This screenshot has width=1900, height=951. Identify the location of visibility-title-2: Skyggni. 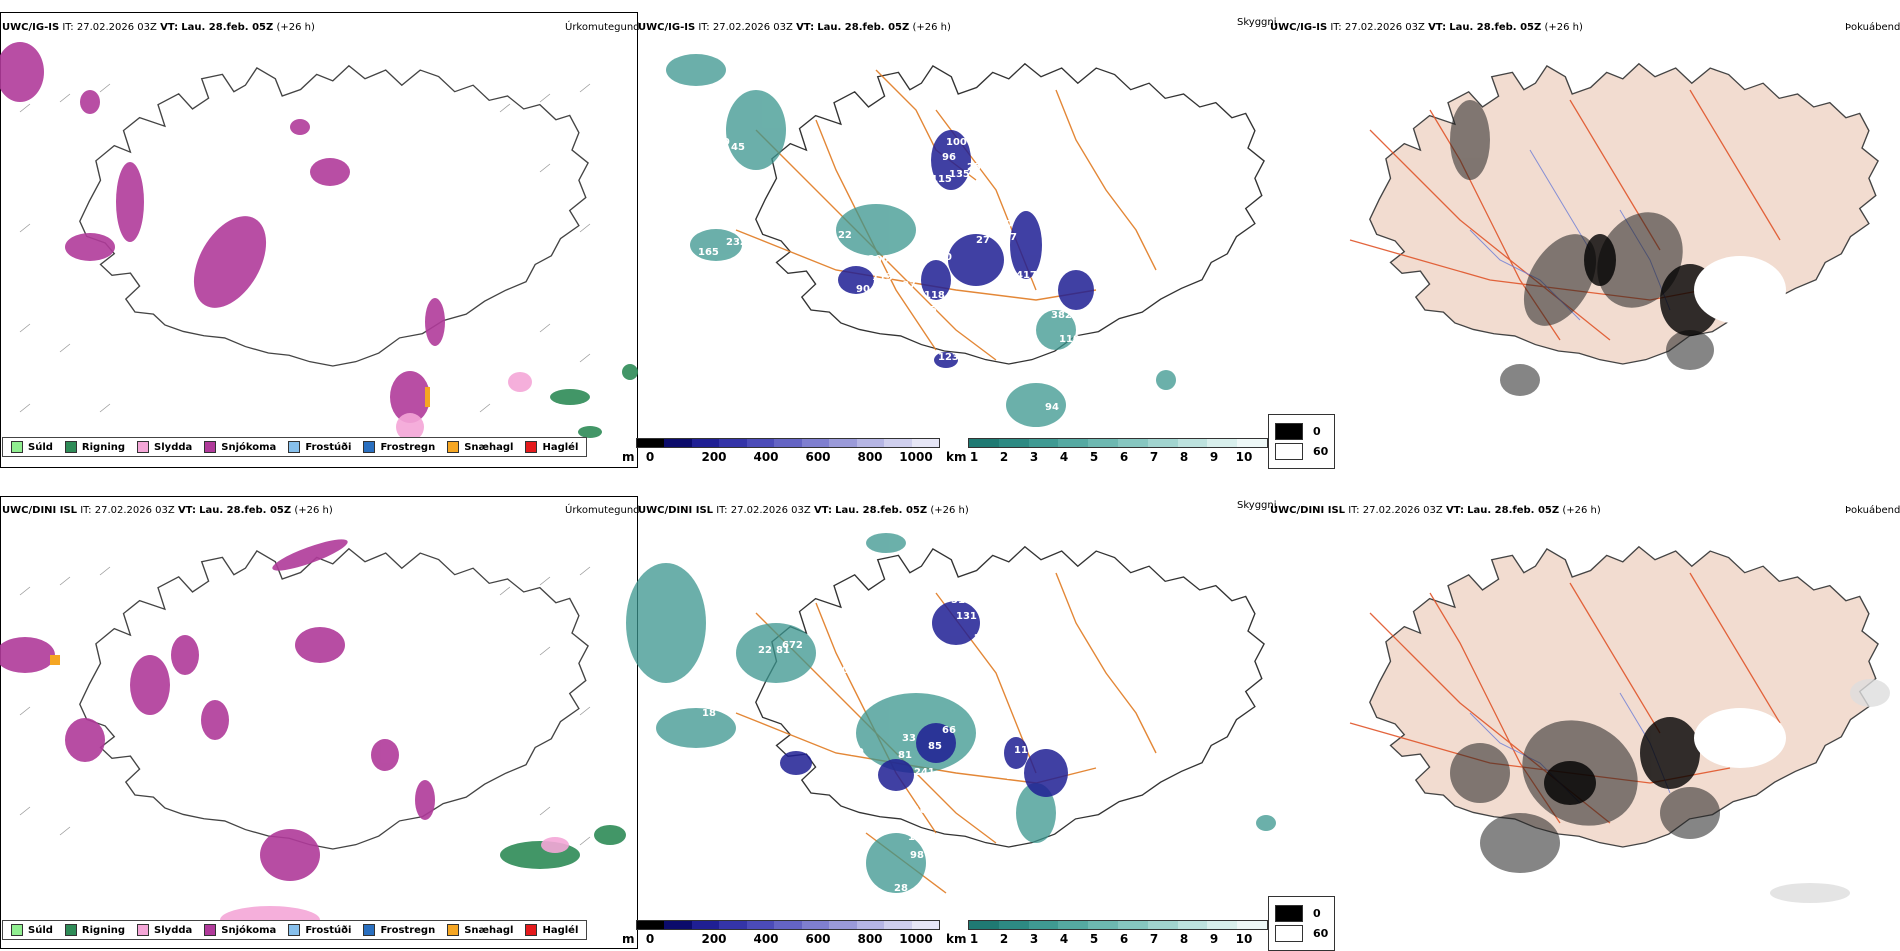
(1257, 505).